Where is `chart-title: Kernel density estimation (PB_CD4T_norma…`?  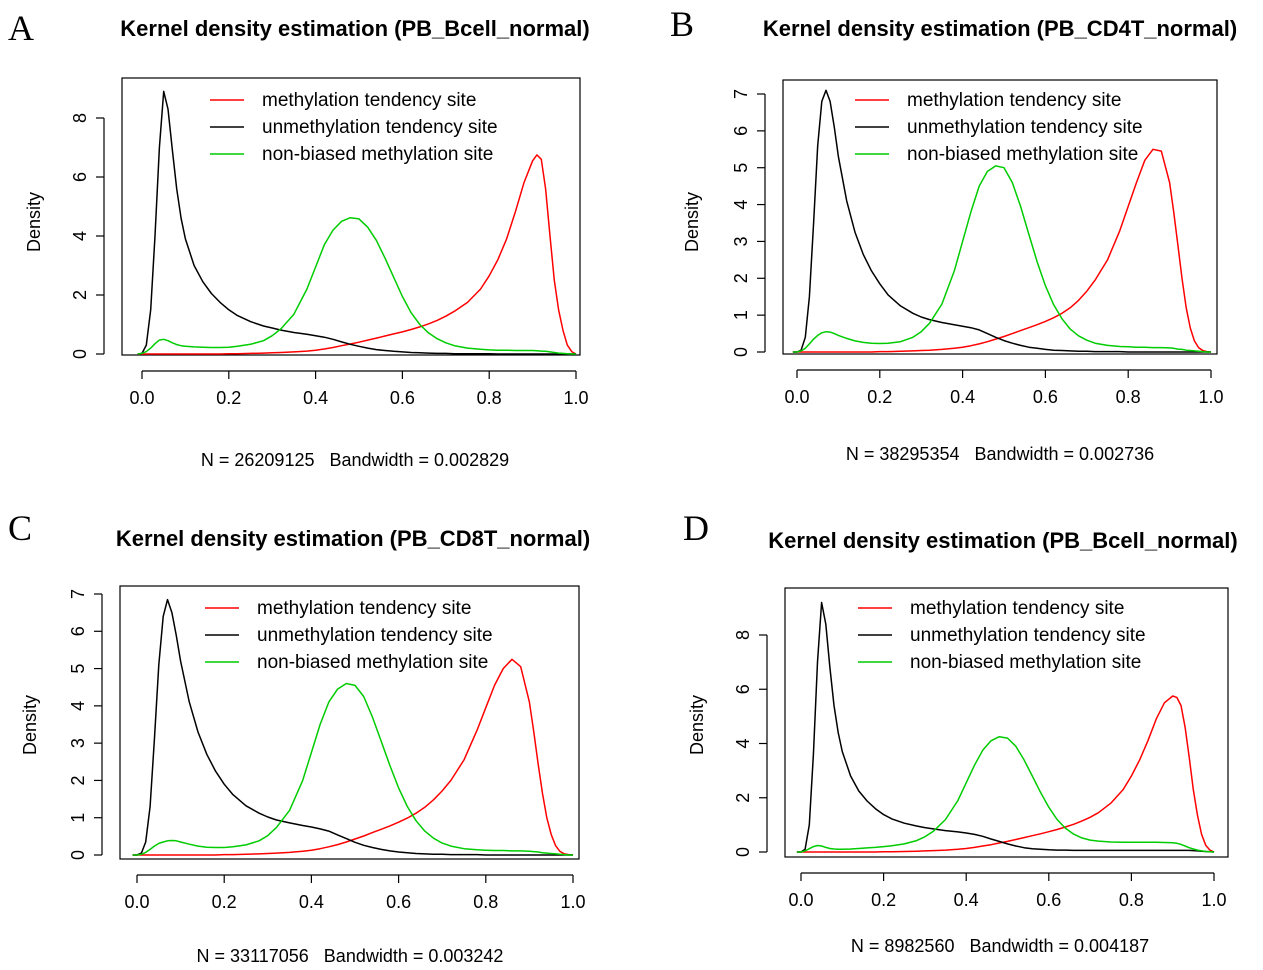
chart-title: Kernel density estimation (PB_CD4T_norma… is located at coordinates (1000, 28).